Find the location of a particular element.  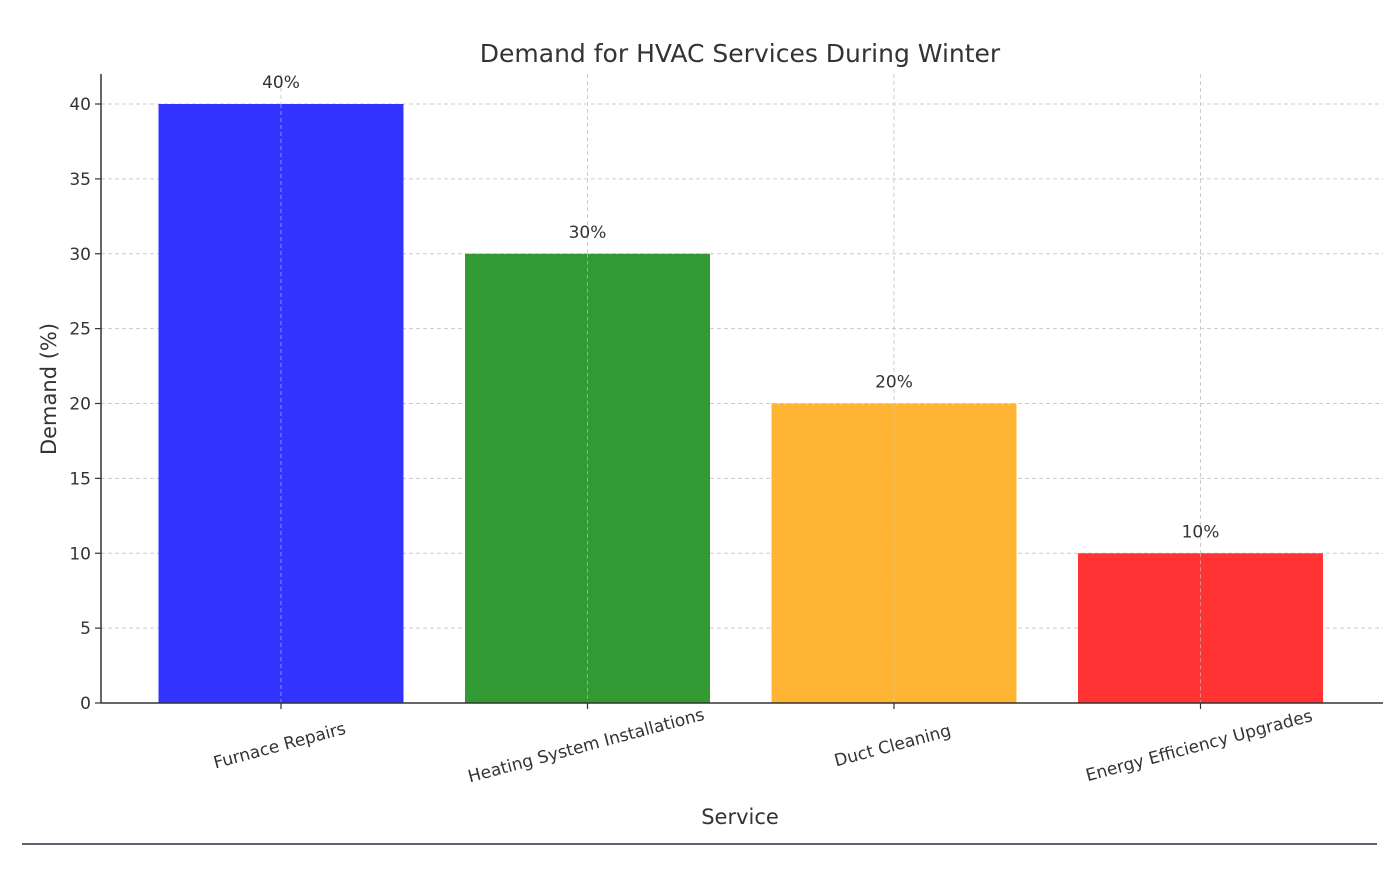

y-tick-label: 20 is located at coordinates (80, 405).